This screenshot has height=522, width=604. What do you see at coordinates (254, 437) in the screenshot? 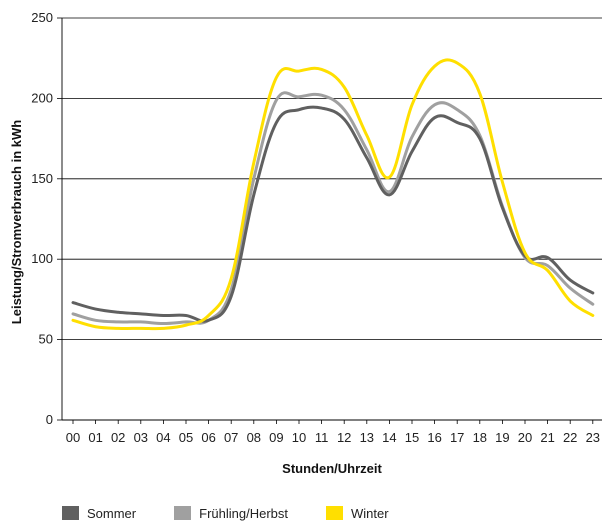
I see `x-tick-label: 08` at bounding box center [254, 437].